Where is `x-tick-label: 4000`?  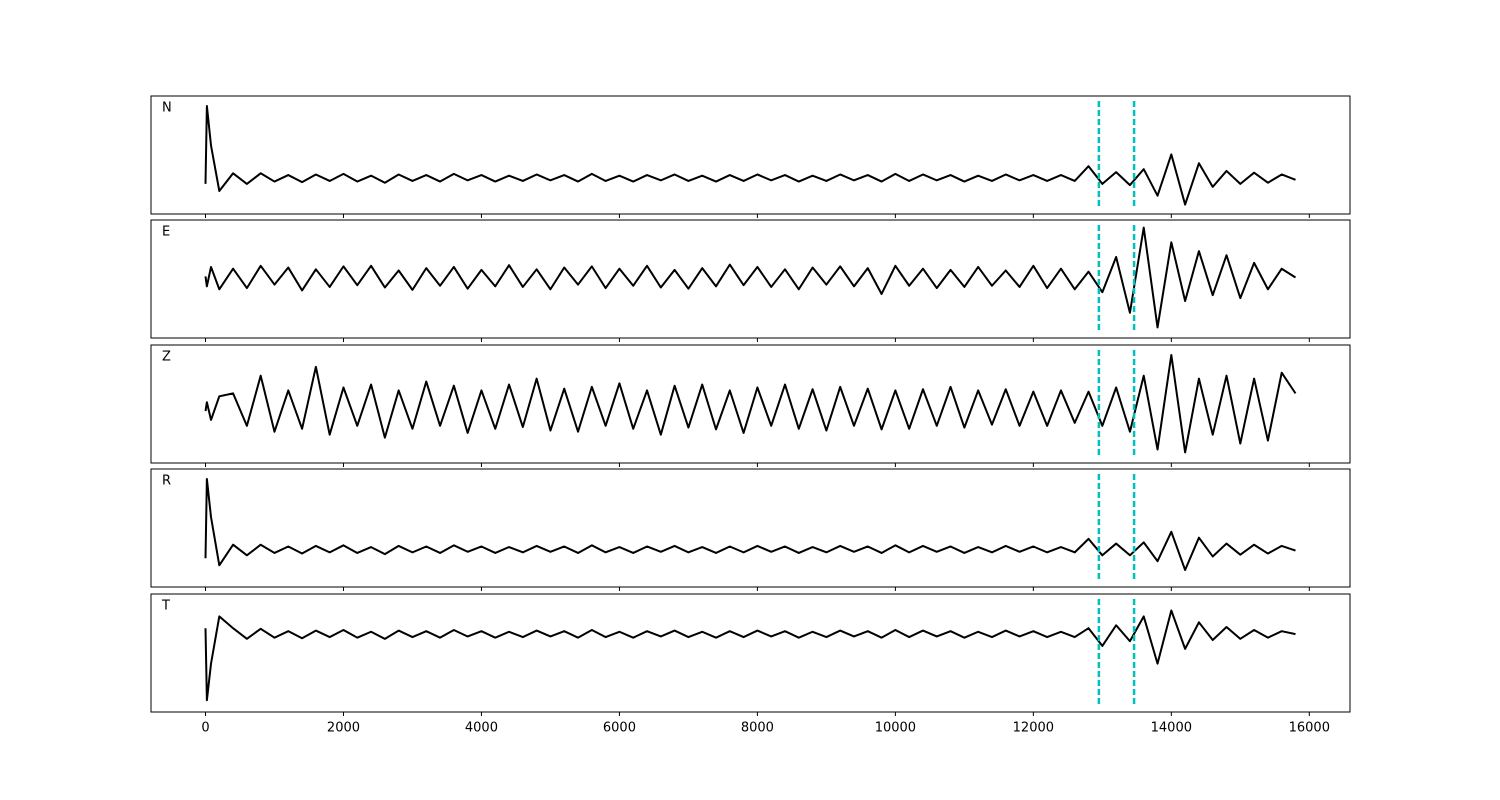 x-tick-label: 4000 is located at coordinates (481, 728).